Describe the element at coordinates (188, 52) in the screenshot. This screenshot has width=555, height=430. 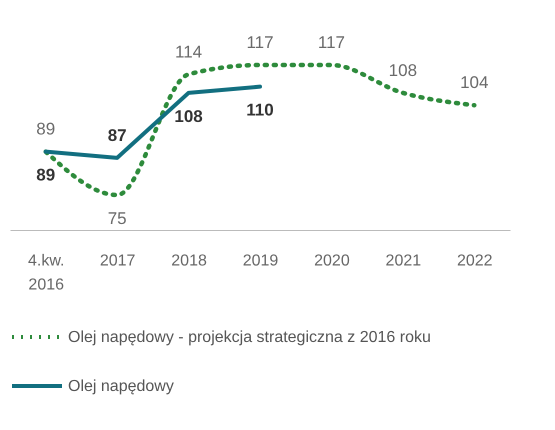
I see `data-label: 114` at that location.